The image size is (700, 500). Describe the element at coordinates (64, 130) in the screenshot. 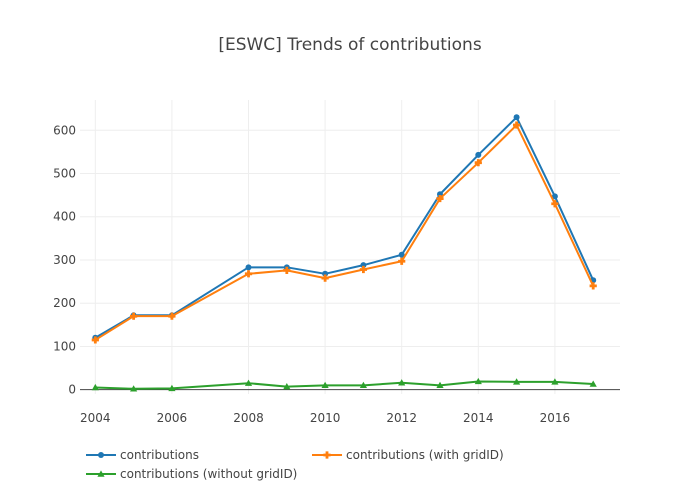

I see `y-tick-label: 600` at that location.